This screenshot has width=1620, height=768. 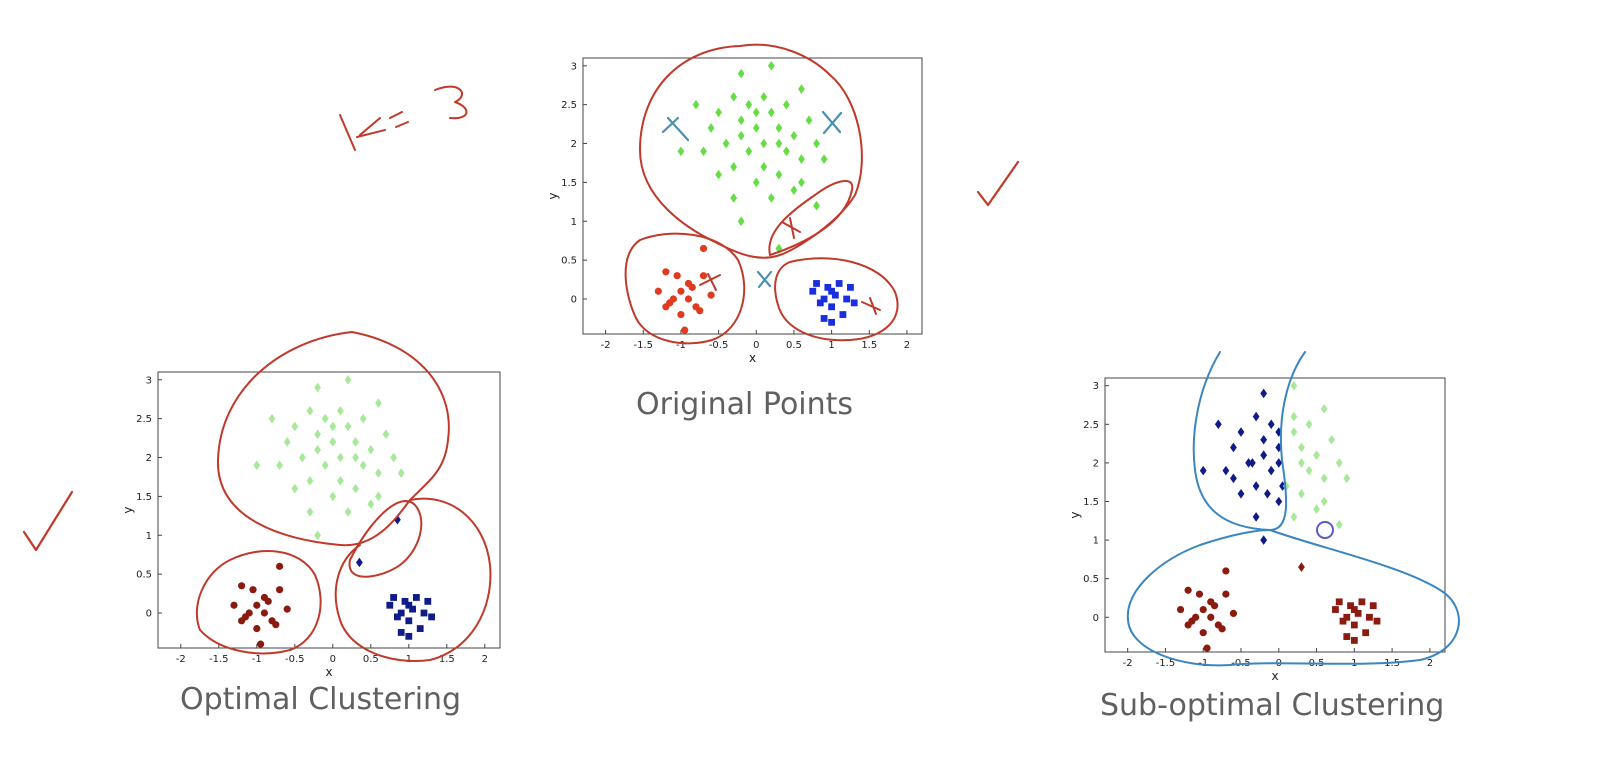 What do you see at coordinates (403, 118) in the screenshot?
I see `ink-k-scribble` at bounding box center [403, 118].